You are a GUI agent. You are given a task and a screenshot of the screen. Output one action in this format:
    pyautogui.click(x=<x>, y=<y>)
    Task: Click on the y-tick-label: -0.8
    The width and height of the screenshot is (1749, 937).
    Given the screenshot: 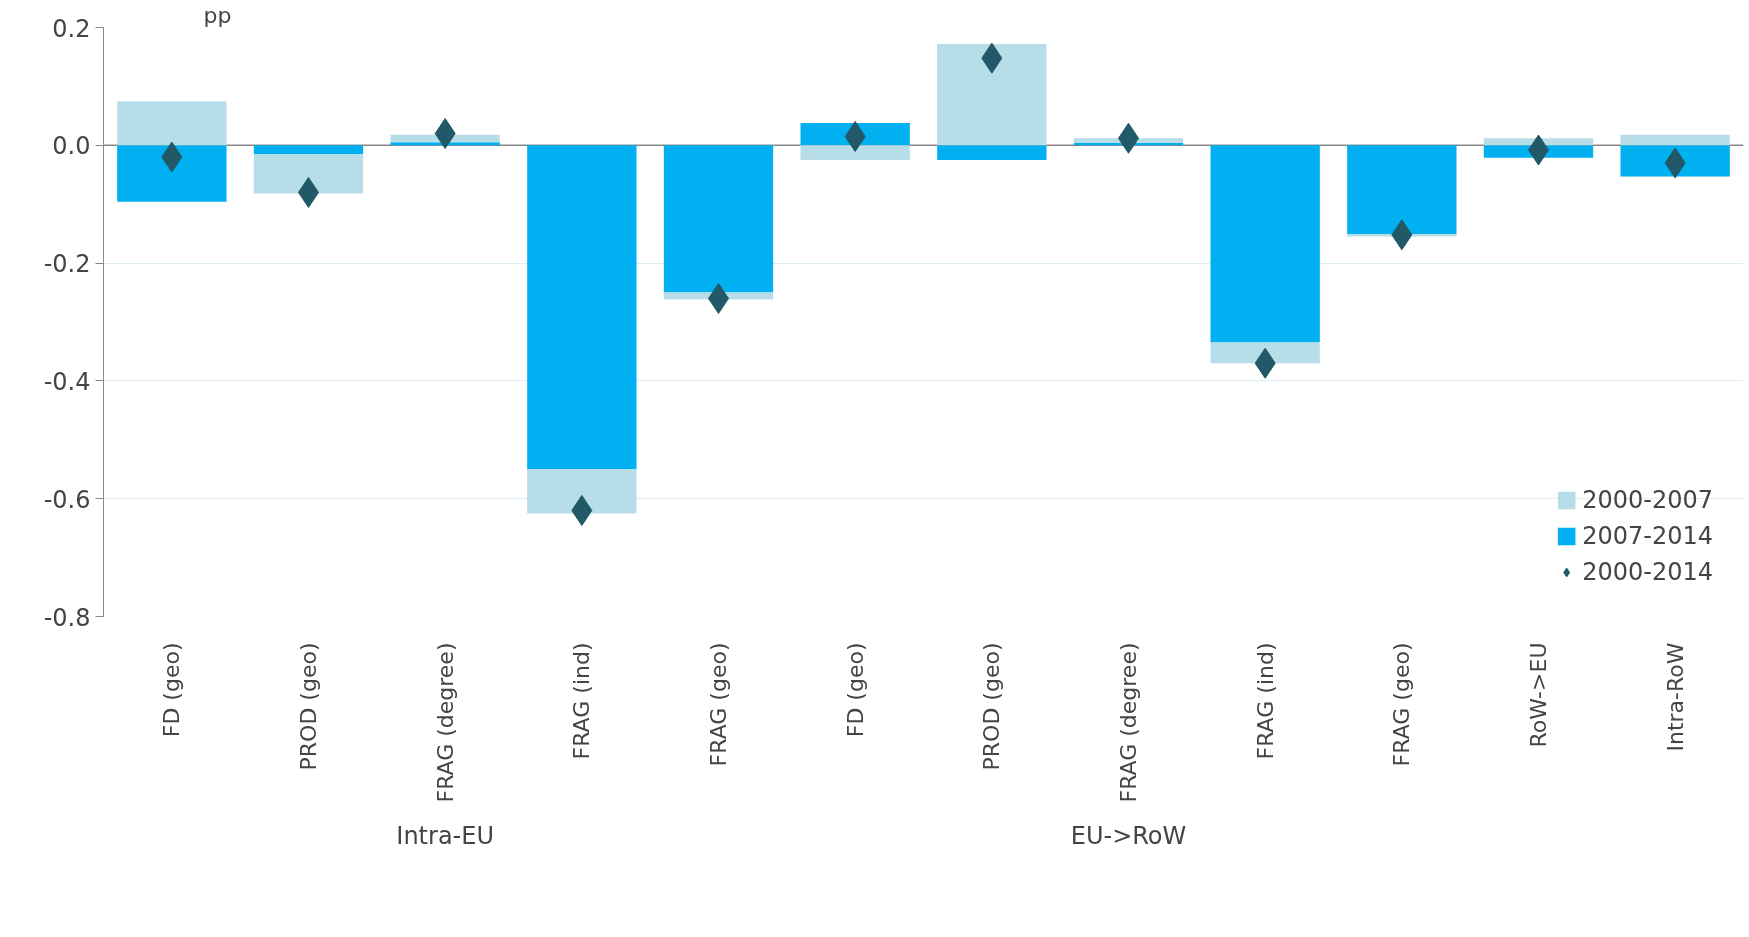 What is the action you would take?
    pyautogui.click(x=67, y=617)
    